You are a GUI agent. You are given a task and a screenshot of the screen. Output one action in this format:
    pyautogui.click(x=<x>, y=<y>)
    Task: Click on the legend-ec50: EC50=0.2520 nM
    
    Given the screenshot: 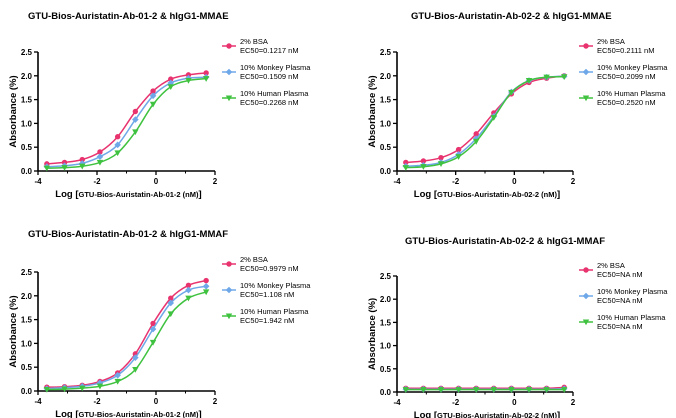 What is the action you would take?
    pyautogui.click(x=626, y=102)
    